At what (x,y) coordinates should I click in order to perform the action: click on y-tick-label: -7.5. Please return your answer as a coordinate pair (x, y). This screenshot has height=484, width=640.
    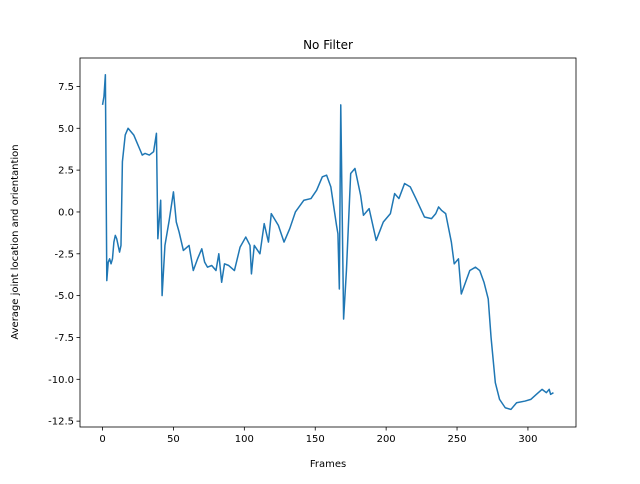
    Looking at the image, I should click on (64, 338).